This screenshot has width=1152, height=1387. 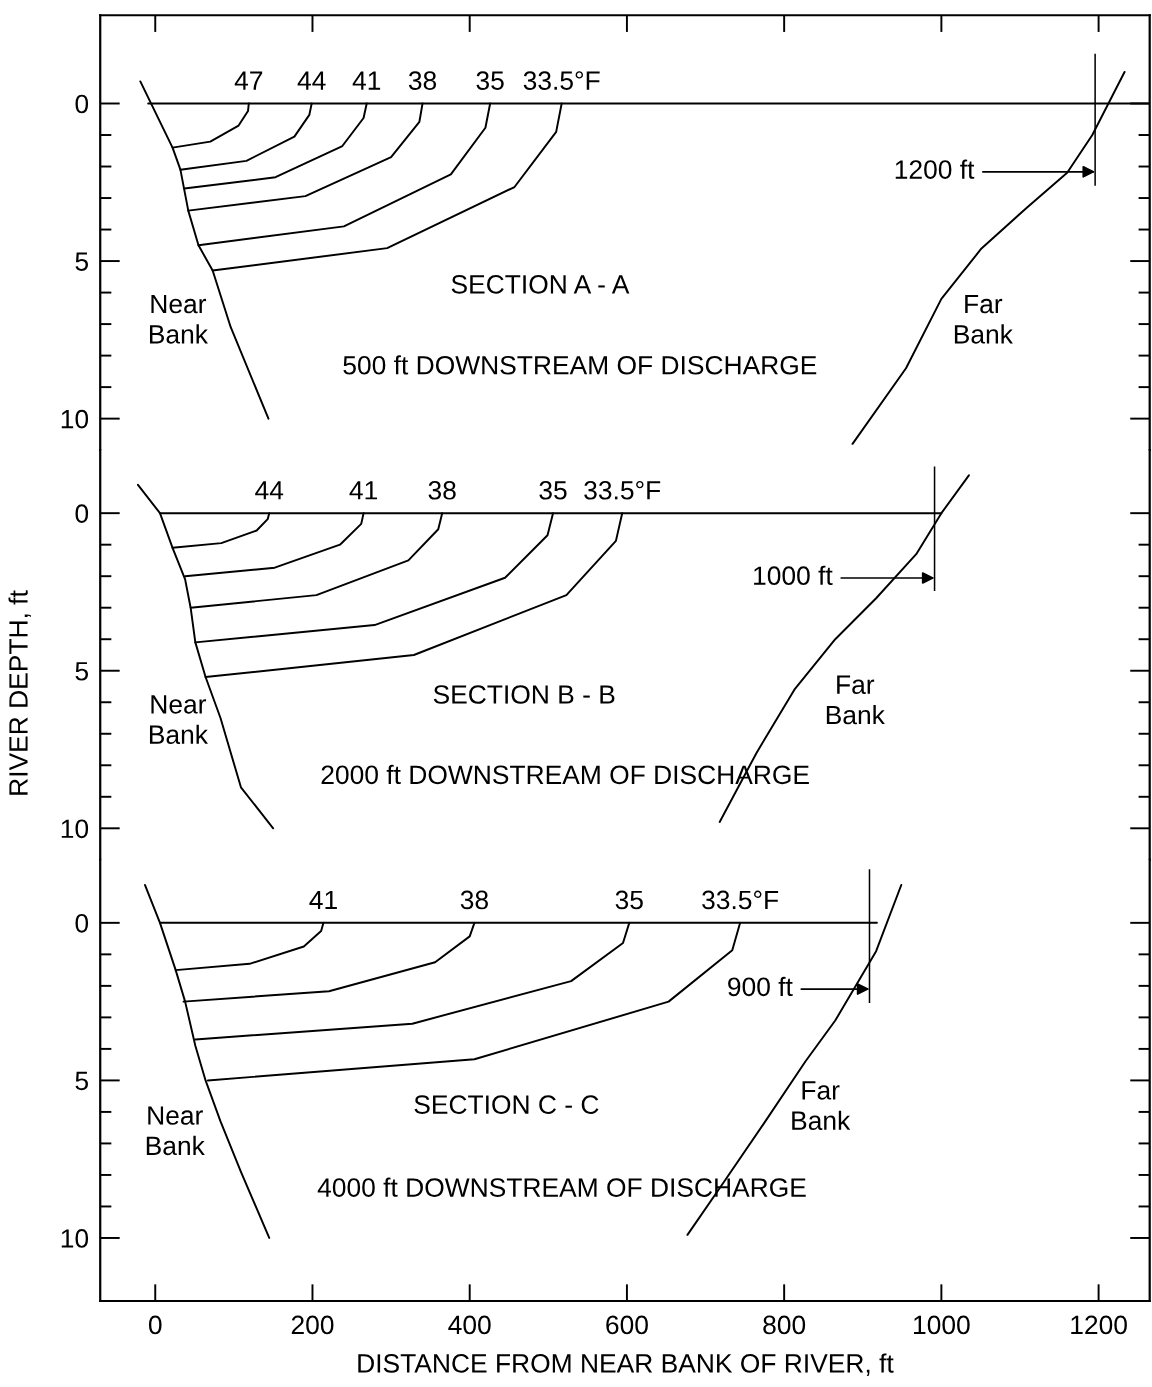 I want to click on x-axis-title: DISTANCE FROM NEAR BANK OF RIVER, ft, so click(x=626, y=1364).